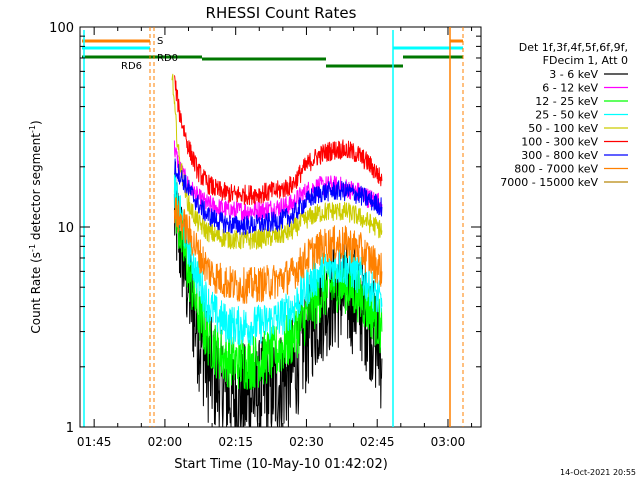 The image size is (640, 480). Describe the element at coordinates (556, 169) in the screenshot. I see `legend-label: 800 - 7000 keV` at that location.